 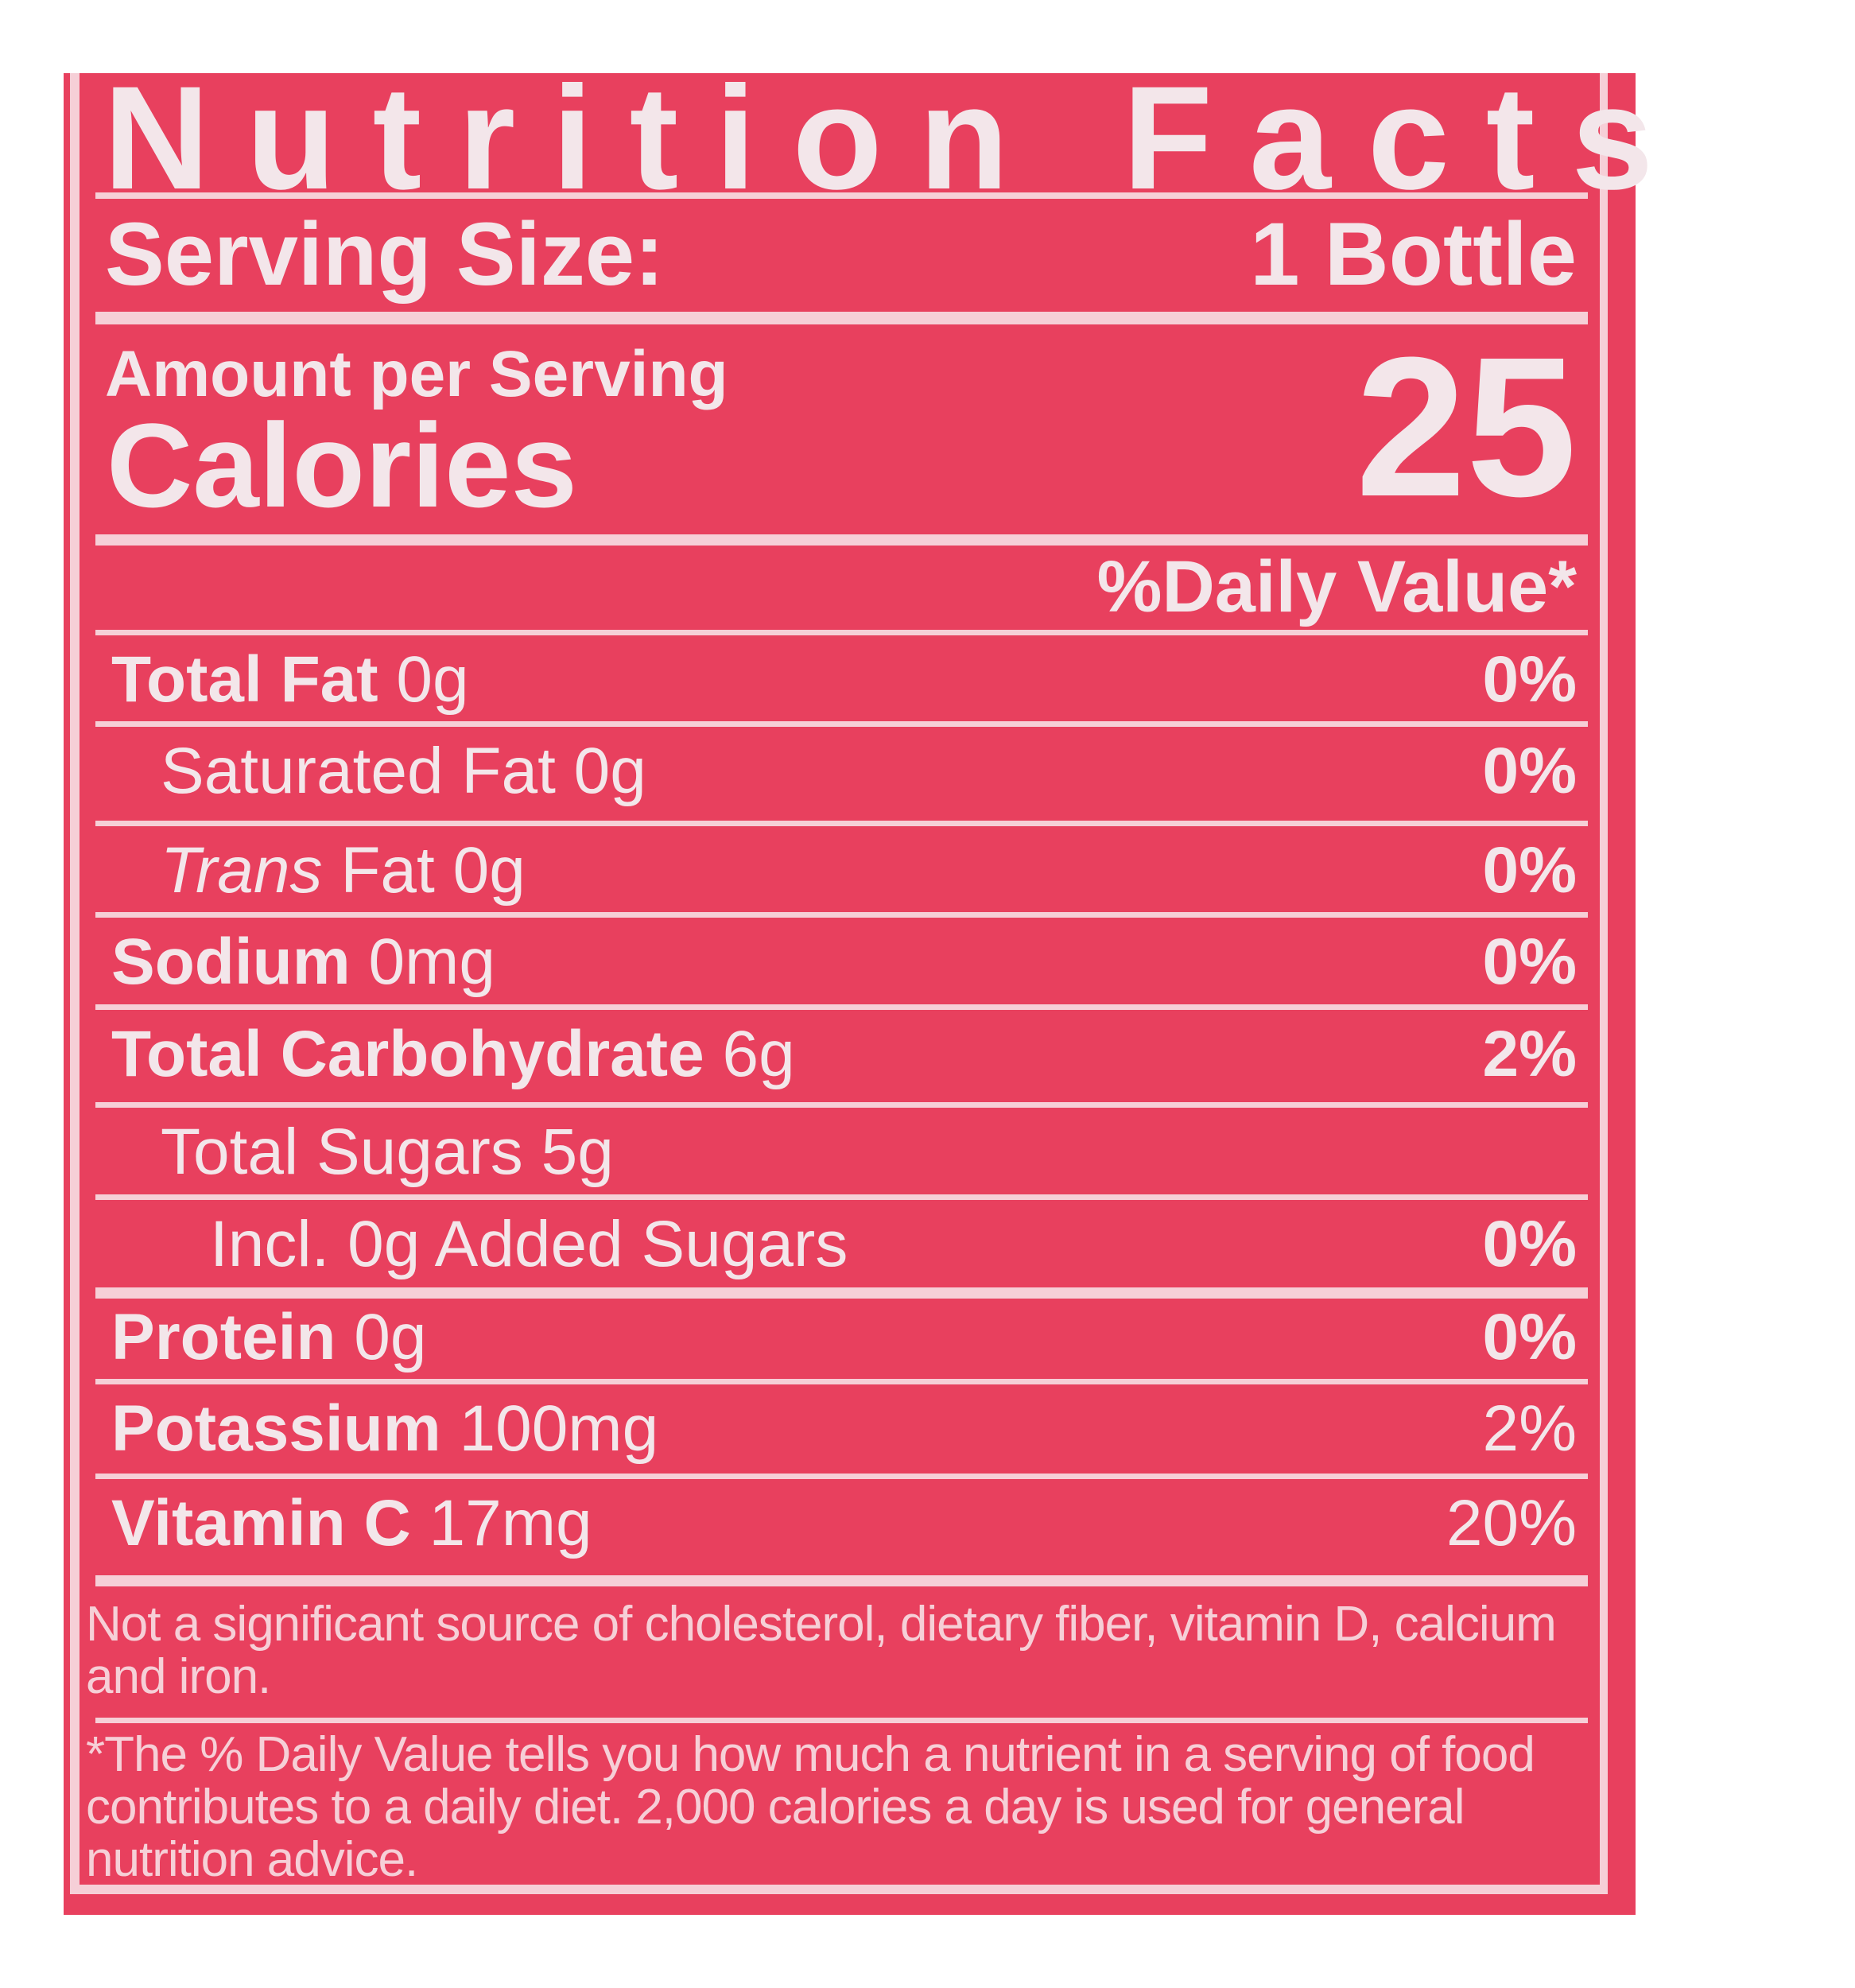 I want to click on nutrient-name: Sodium, so click(x=231, y=962).